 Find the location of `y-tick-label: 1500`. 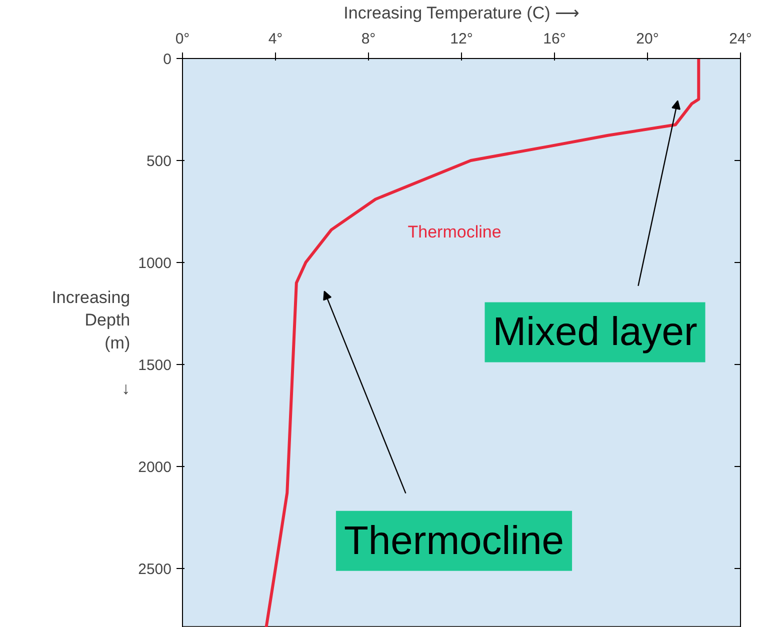

y-tick-label: 1500 is located at coordinates (155, 365).